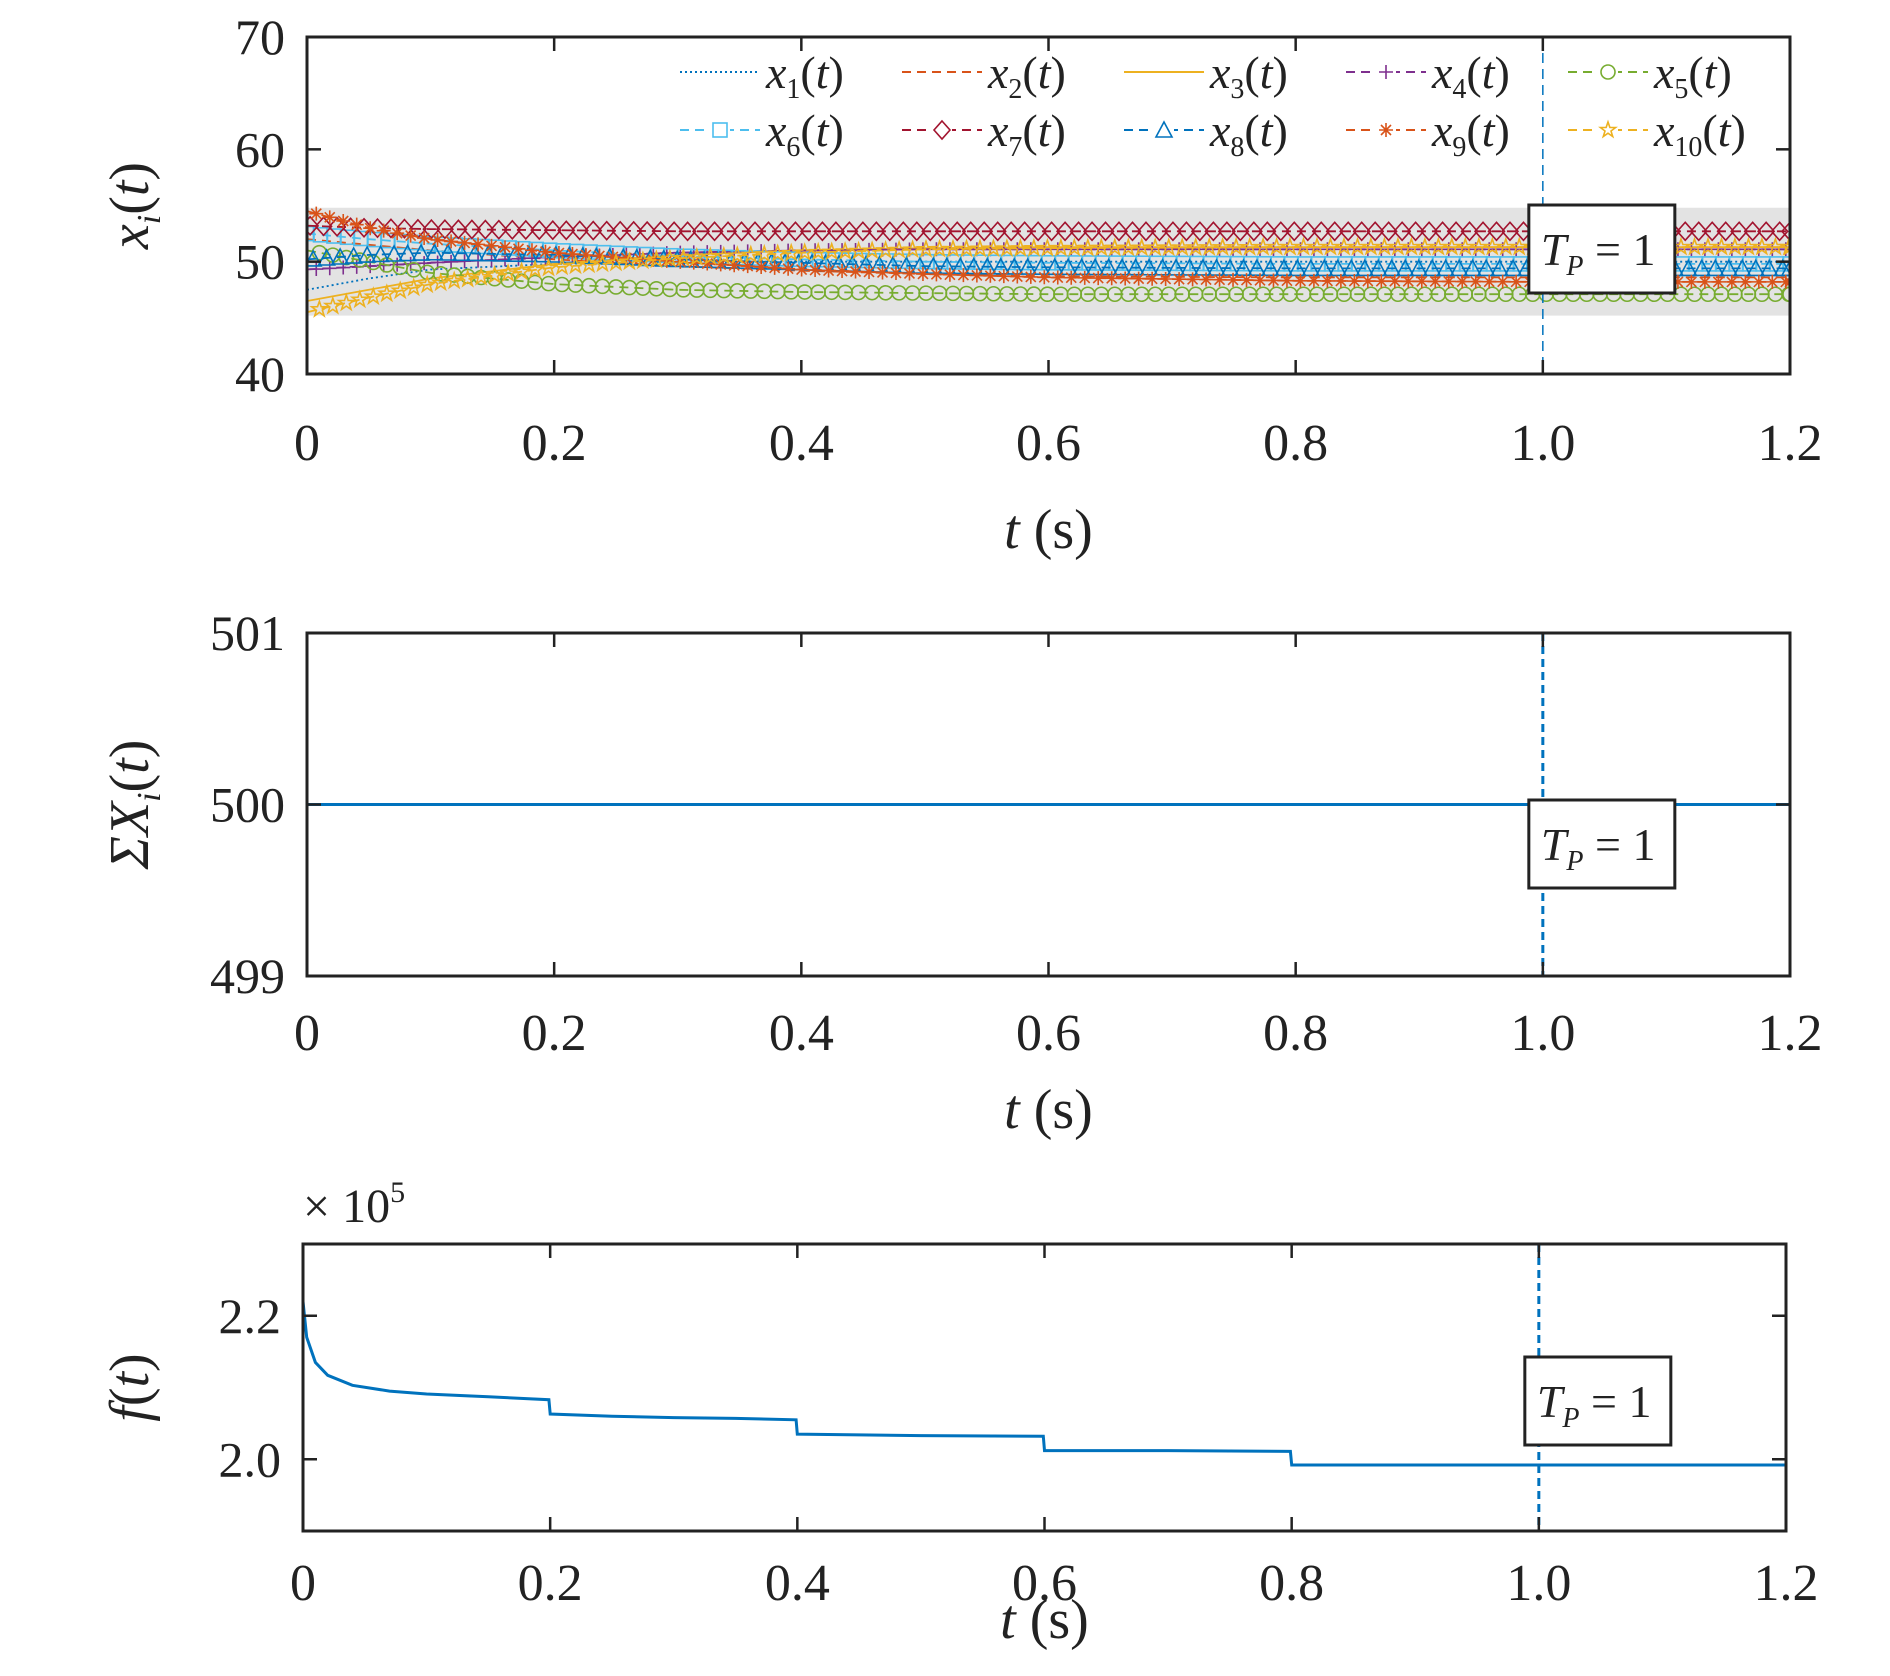 Image resolution: width=1890 pixels, height=1676 pixels. I want to click on legend-label: x7(t), so click(1026, 134).